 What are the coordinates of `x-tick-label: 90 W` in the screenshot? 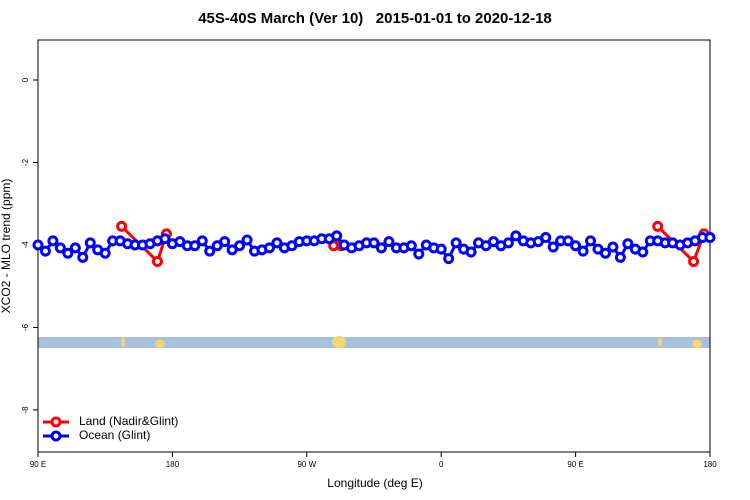 It's located at (306, 464).